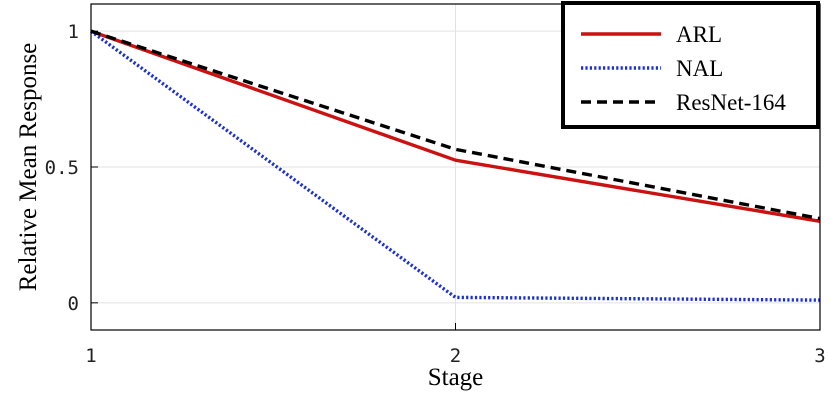 This screenshot has width=830, height=407. What do you see at coordinates (731, 102) in the screenshot?
I see `legend-label: ResNet-164` at bounding box center [731, 102].